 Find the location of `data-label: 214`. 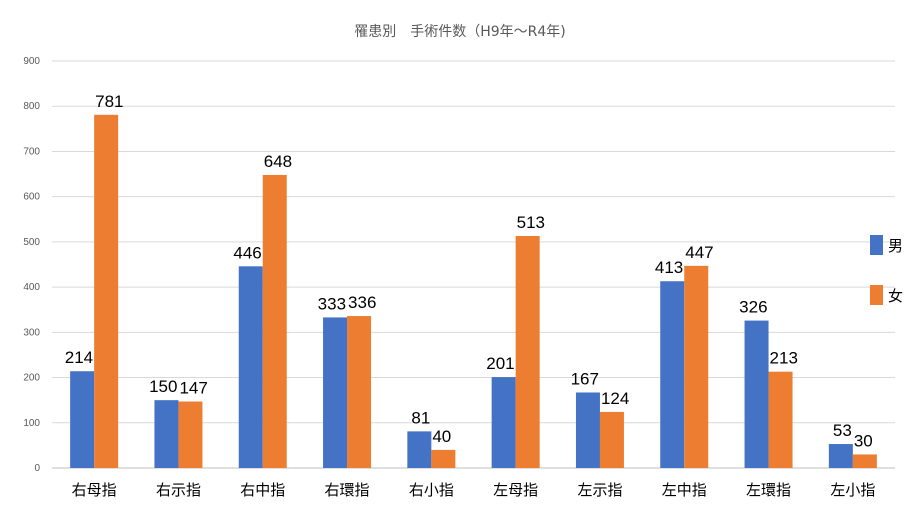

data-label: 214 is located at coordinates (79, 357).